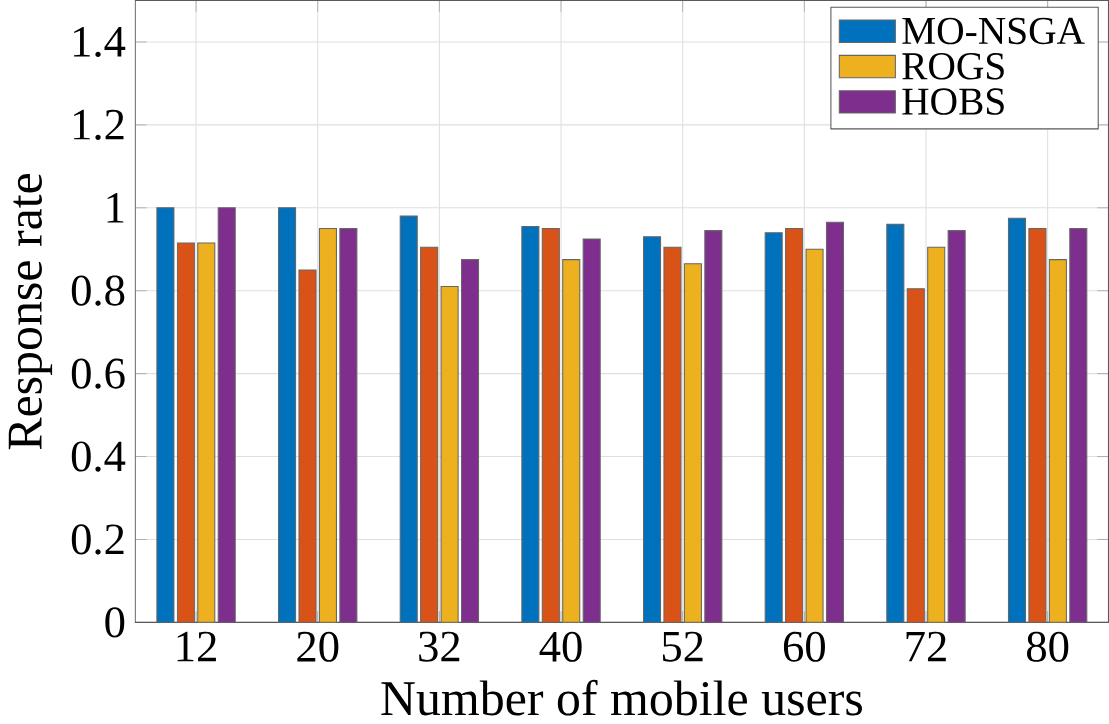  I want to click on x-tick-label: 20, so click(318, 646).